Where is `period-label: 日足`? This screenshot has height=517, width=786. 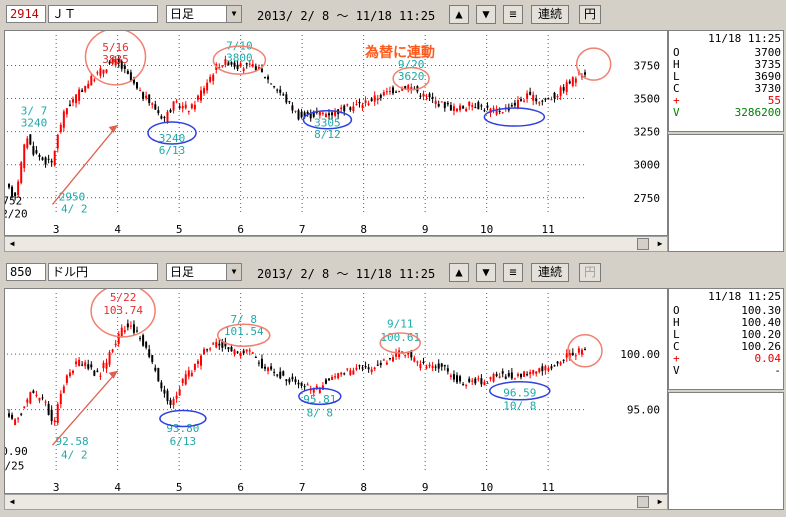
period-label: 日足 is located at coordinates (182, 272).